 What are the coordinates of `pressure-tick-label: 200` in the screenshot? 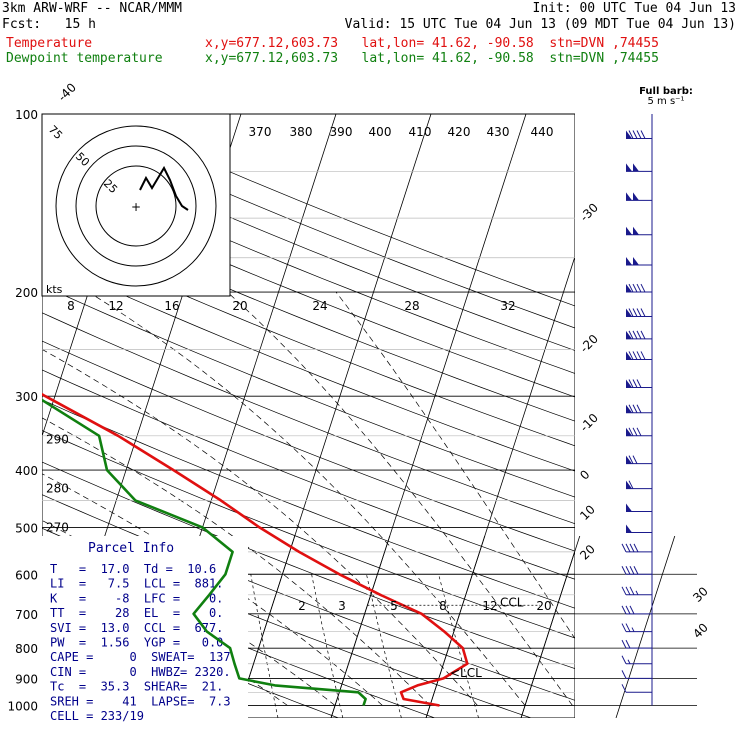 It's located at (26, 293).